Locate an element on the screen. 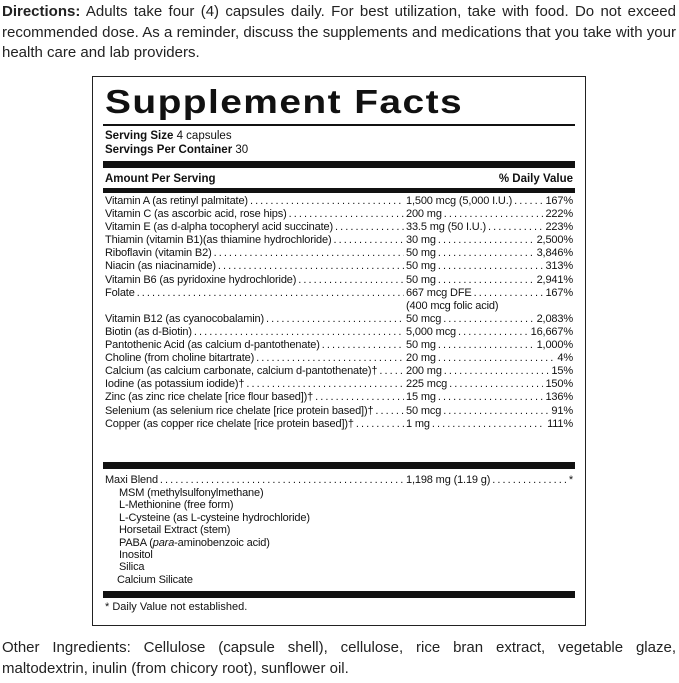  nutrient-name-cell: Vitamin B12 (as cyanocobalamin) is located at coordinates (255, 319).